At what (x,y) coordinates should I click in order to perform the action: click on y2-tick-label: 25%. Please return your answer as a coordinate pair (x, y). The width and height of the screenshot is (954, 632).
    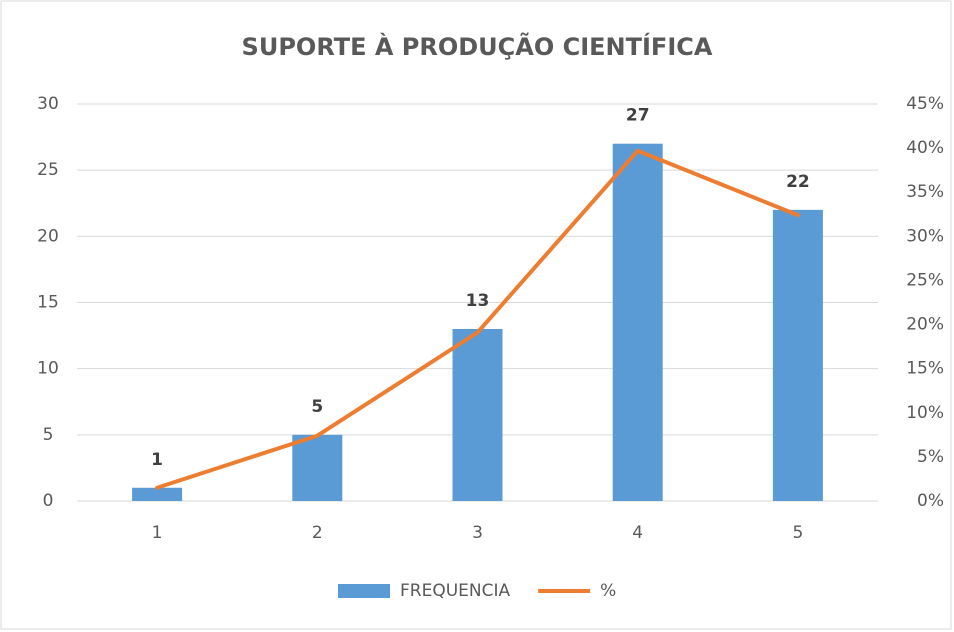
    Looking at the image, I should click on (925, 280).